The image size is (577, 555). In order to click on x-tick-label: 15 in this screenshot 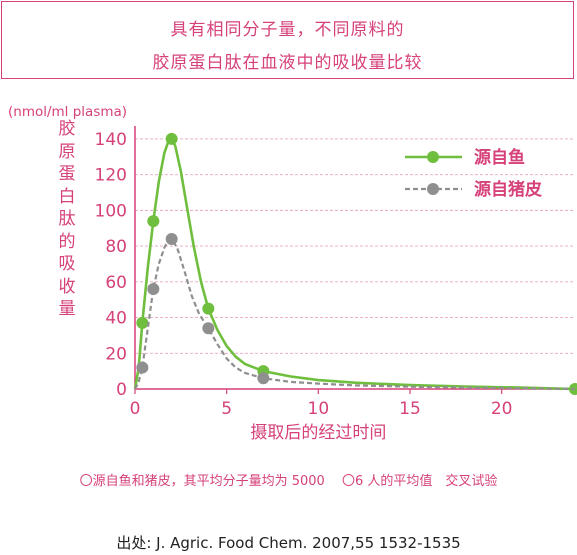, I will do `click(410, 409)`.